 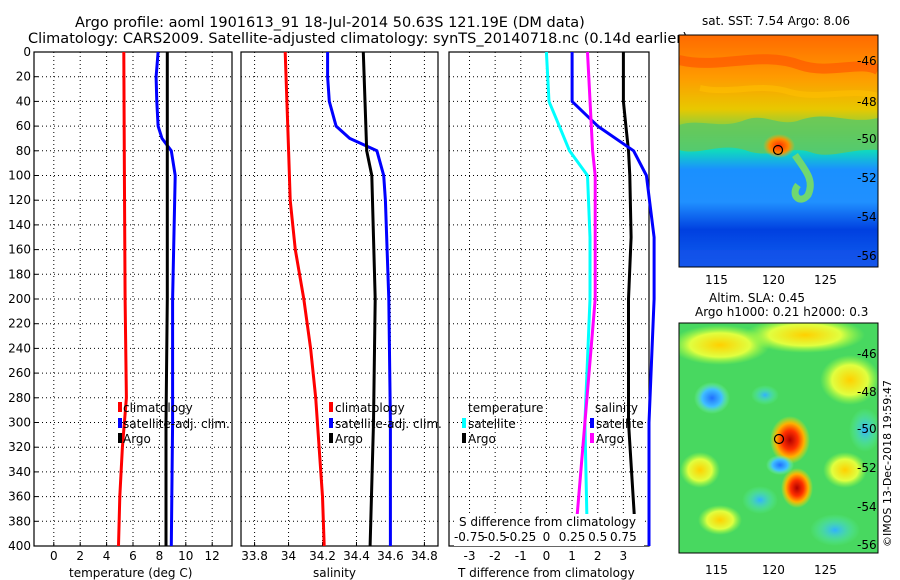 What do you see at coordinates (757, 298) in the screenshot?
I see `sla-map-title-line-1: Altim. SLA: 0.45` at bounding box center [757, 298].